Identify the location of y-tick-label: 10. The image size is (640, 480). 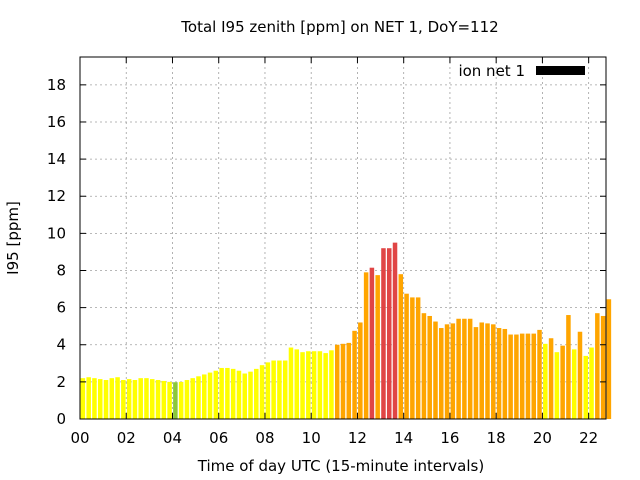
(56, 233).